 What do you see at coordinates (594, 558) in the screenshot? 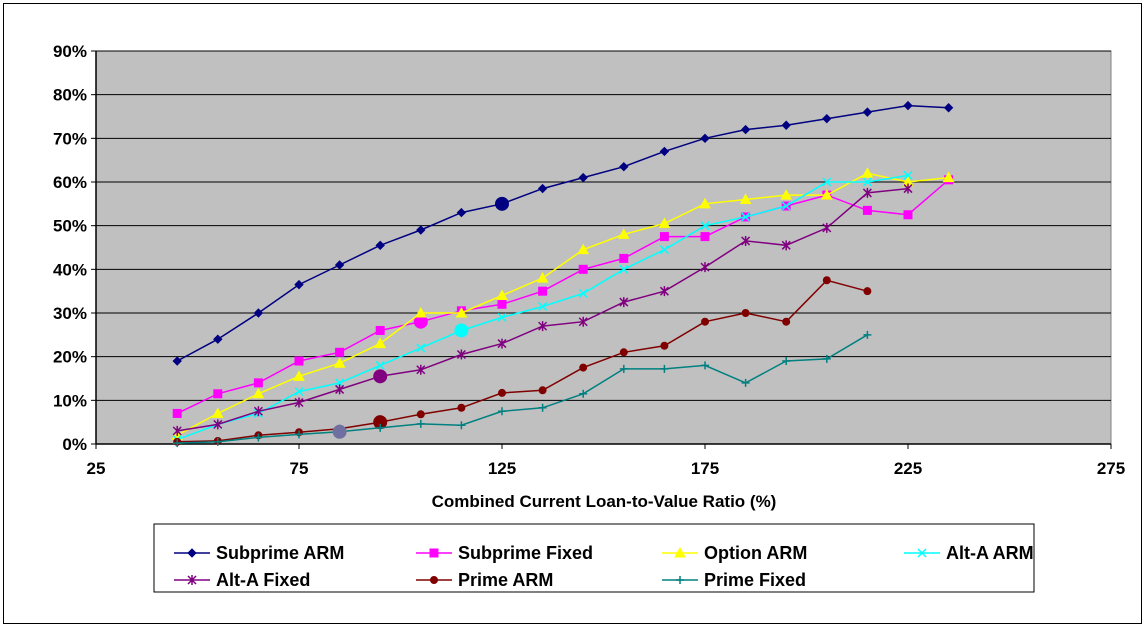
I see `legend-box` at bounding box center [594, 558].